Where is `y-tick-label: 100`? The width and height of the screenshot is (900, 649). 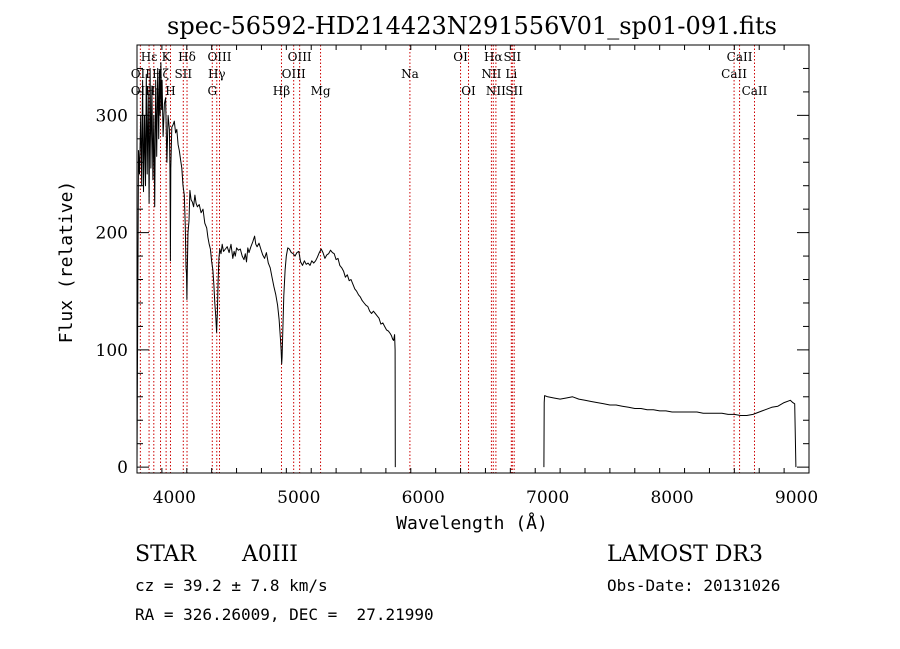
y-tick-label: 100 is located at coordinates (112, 351).